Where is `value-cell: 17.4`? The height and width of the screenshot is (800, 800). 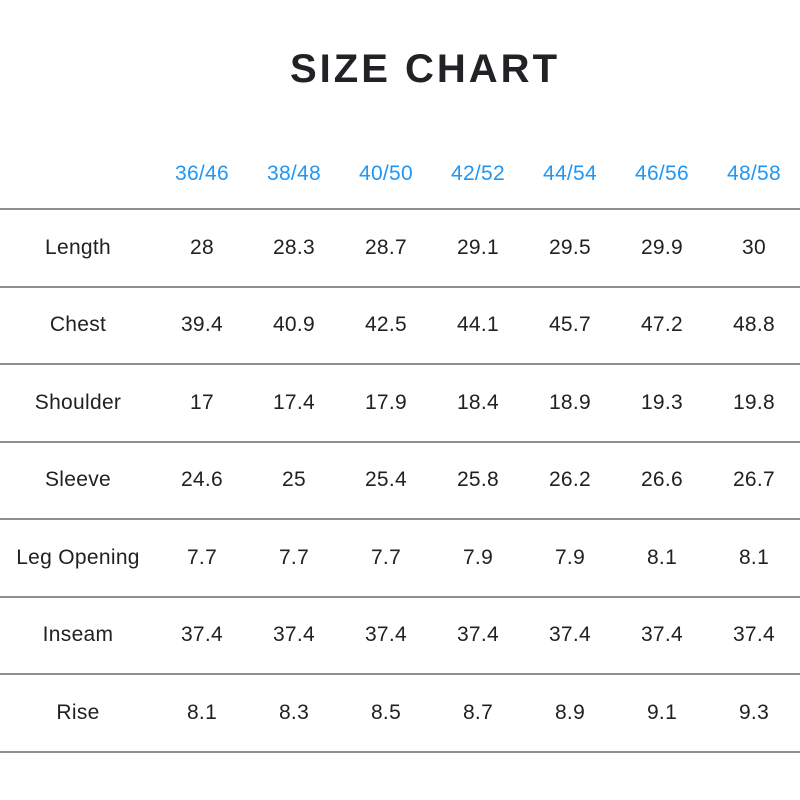
value-cell: 17.4 is located at coordinates (294, 402).